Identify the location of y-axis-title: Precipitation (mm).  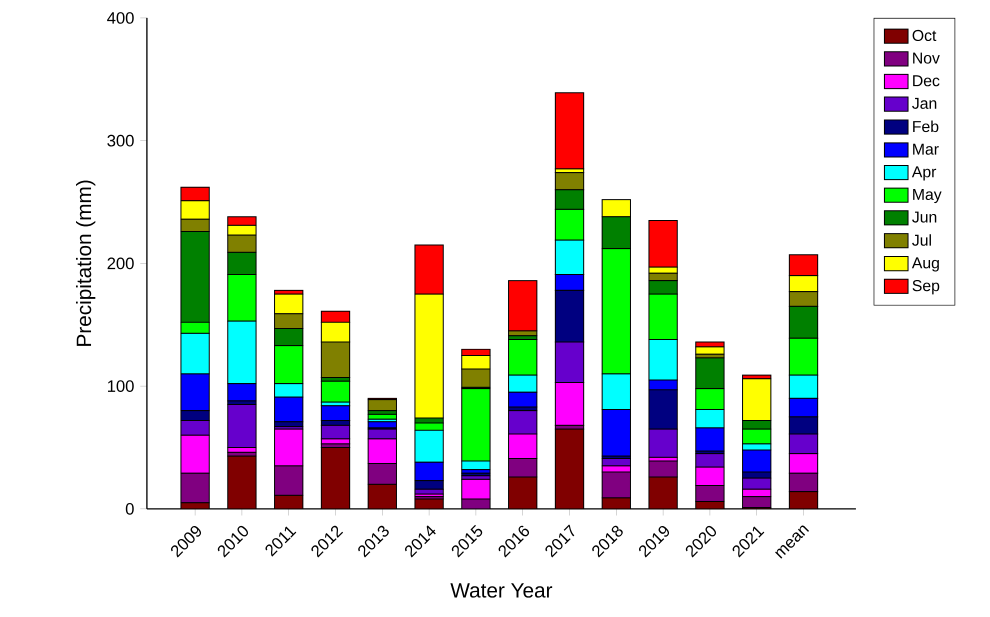
(86, 263).